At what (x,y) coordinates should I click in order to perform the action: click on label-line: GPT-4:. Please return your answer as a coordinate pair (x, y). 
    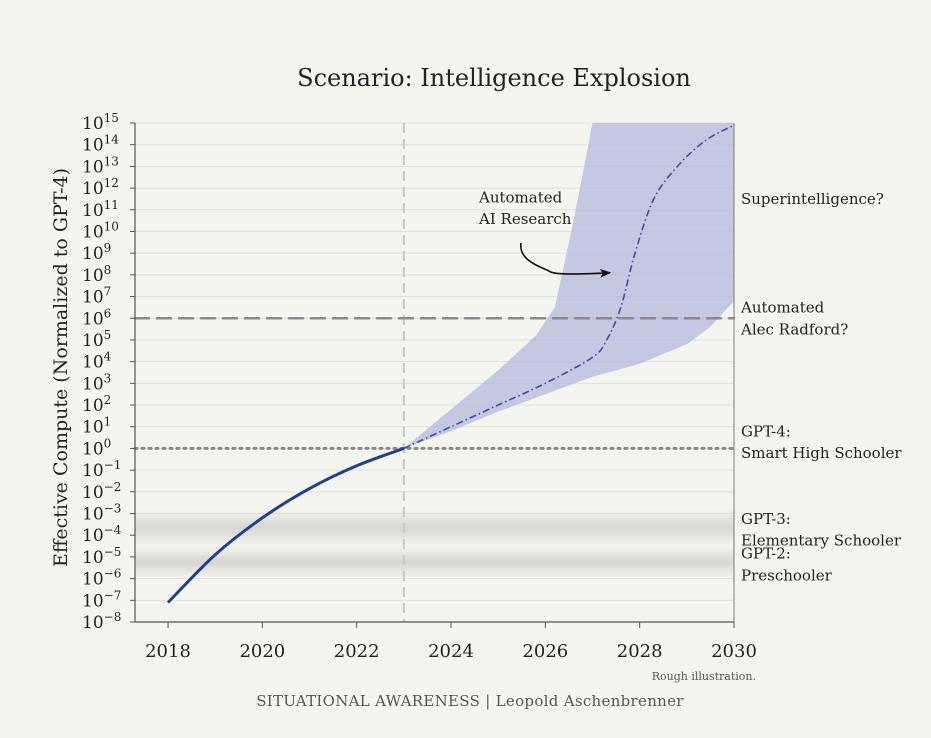
    Looking at the image, I should click on (766, 431).